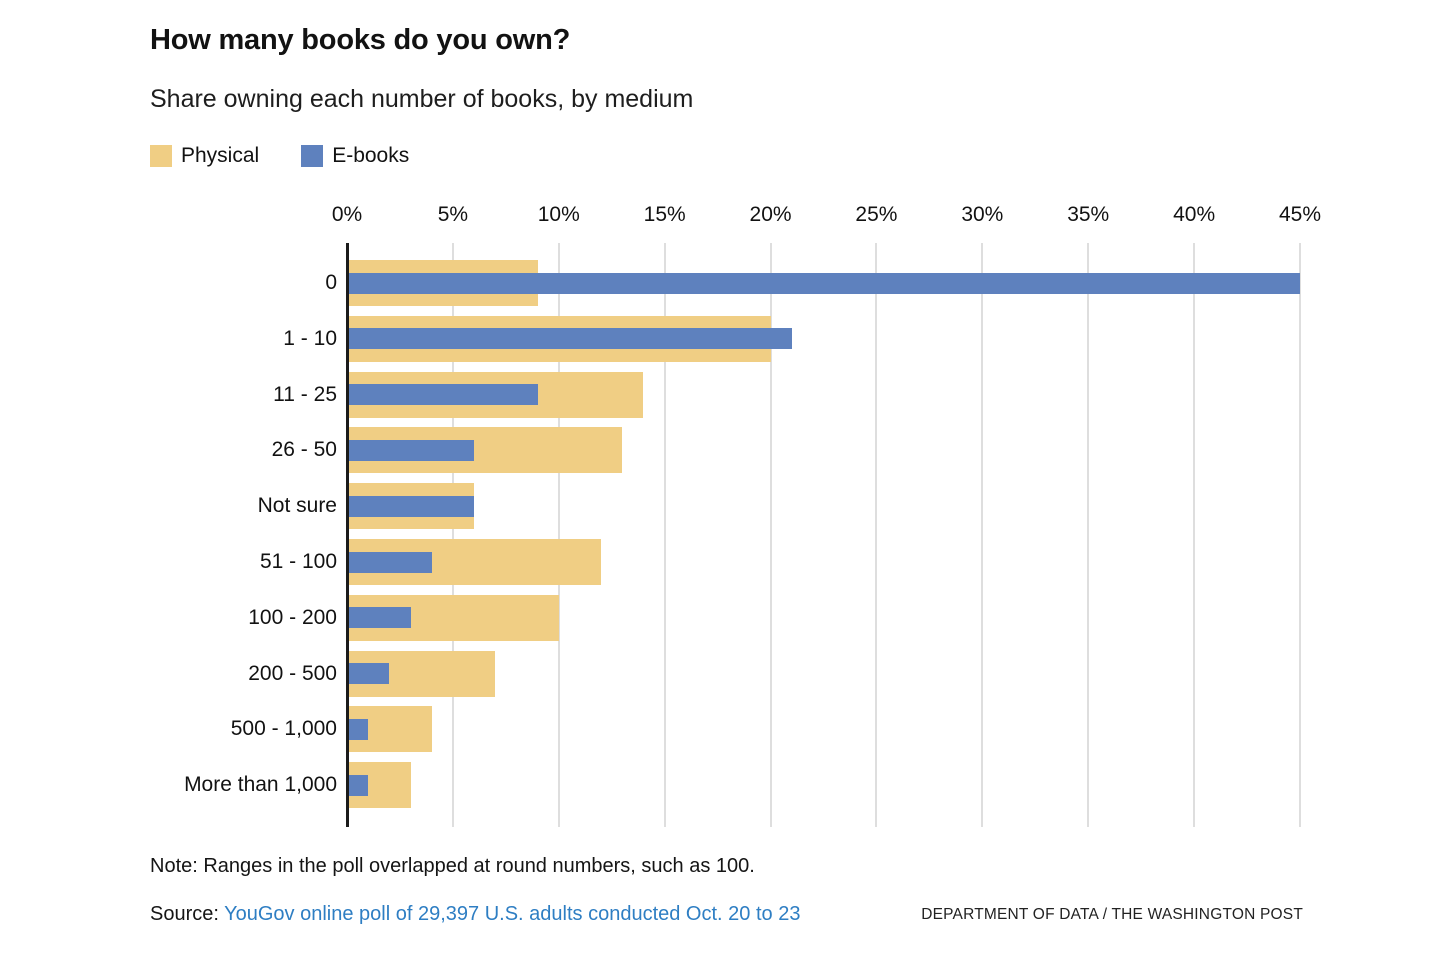 This screenshot has width=1452, height=968. Describe the element at coordinates (558, 214) in the screenshot. I see `x-axis-tick-label: 10%` at that location.